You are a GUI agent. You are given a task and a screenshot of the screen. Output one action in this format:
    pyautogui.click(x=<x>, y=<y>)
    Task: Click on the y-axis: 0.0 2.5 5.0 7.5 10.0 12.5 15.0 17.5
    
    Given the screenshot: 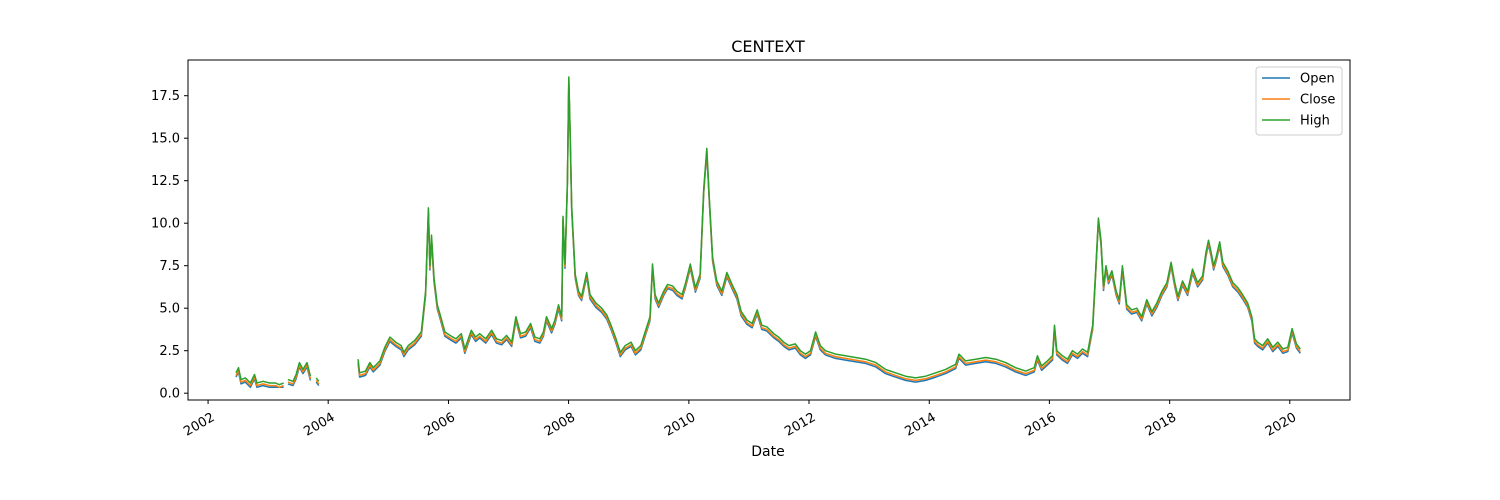 What is the action you would take?
    pyautogui.click(x=169, y=245)
    